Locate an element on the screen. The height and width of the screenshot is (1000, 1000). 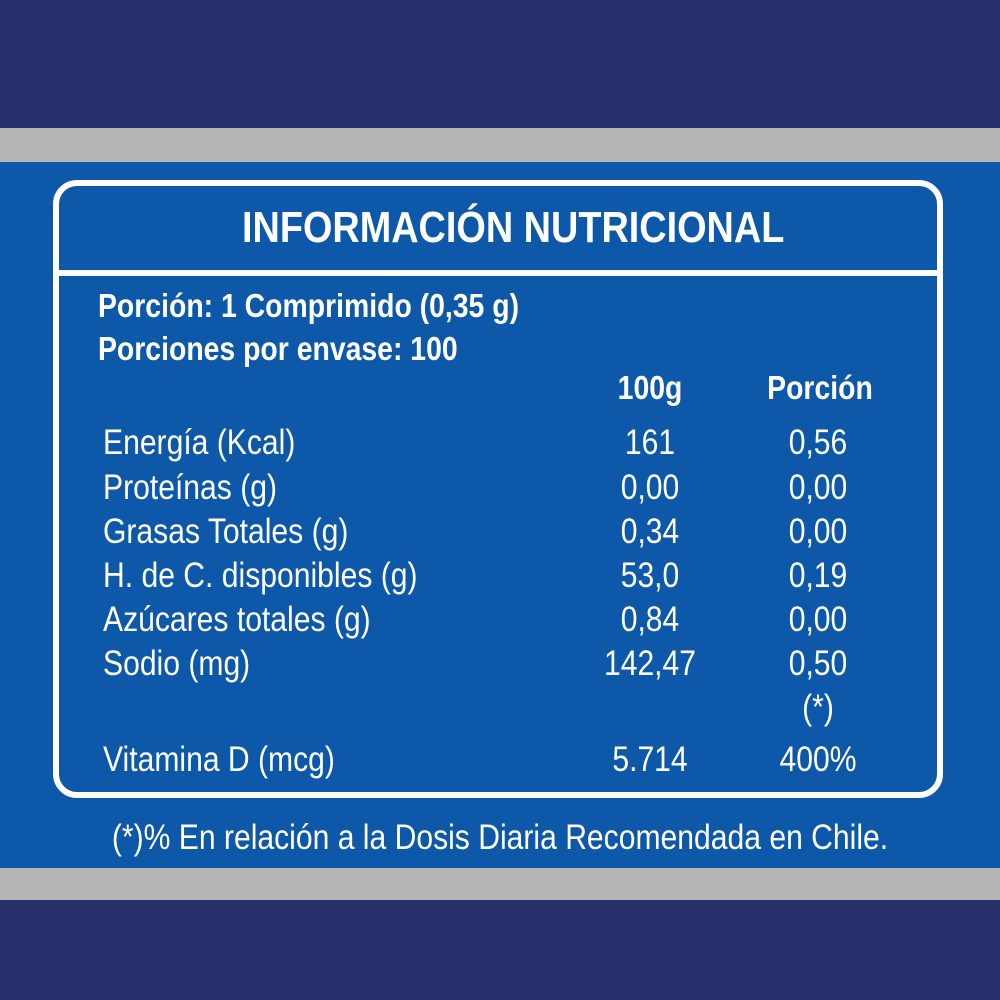
nutrient-name: Azúcares totales (g) is located at coordinates (237, 619).